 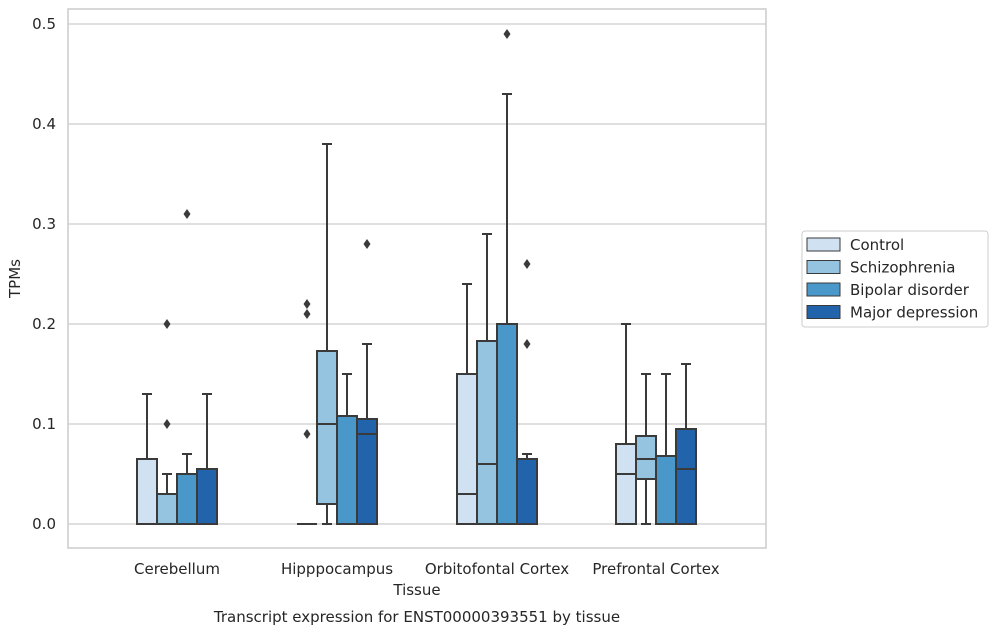 I want to click on x-tick-label: Prefrontal Cortex, so click(x=655, y=569).